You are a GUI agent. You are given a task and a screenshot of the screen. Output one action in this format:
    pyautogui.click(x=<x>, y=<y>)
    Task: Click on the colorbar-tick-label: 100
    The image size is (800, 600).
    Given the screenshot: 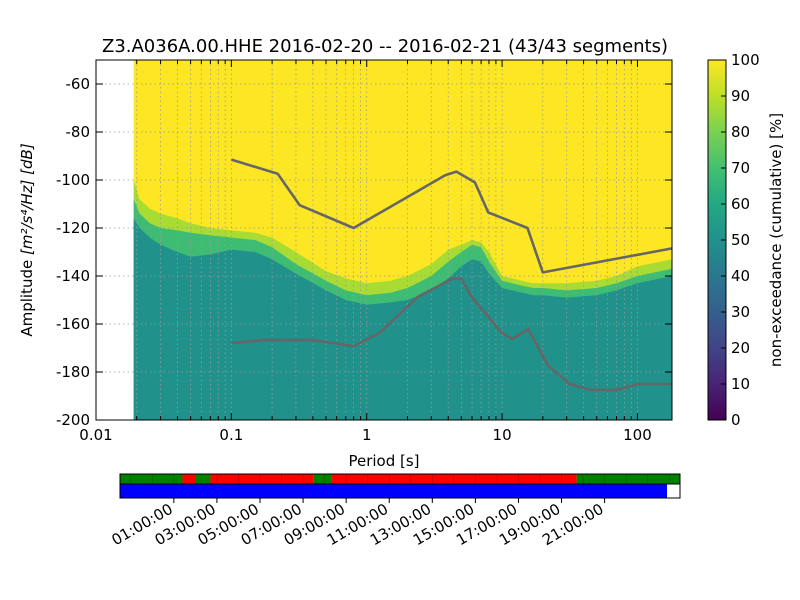 What is the action you would take?
    pyautogui.click(x=745, y=60)
    